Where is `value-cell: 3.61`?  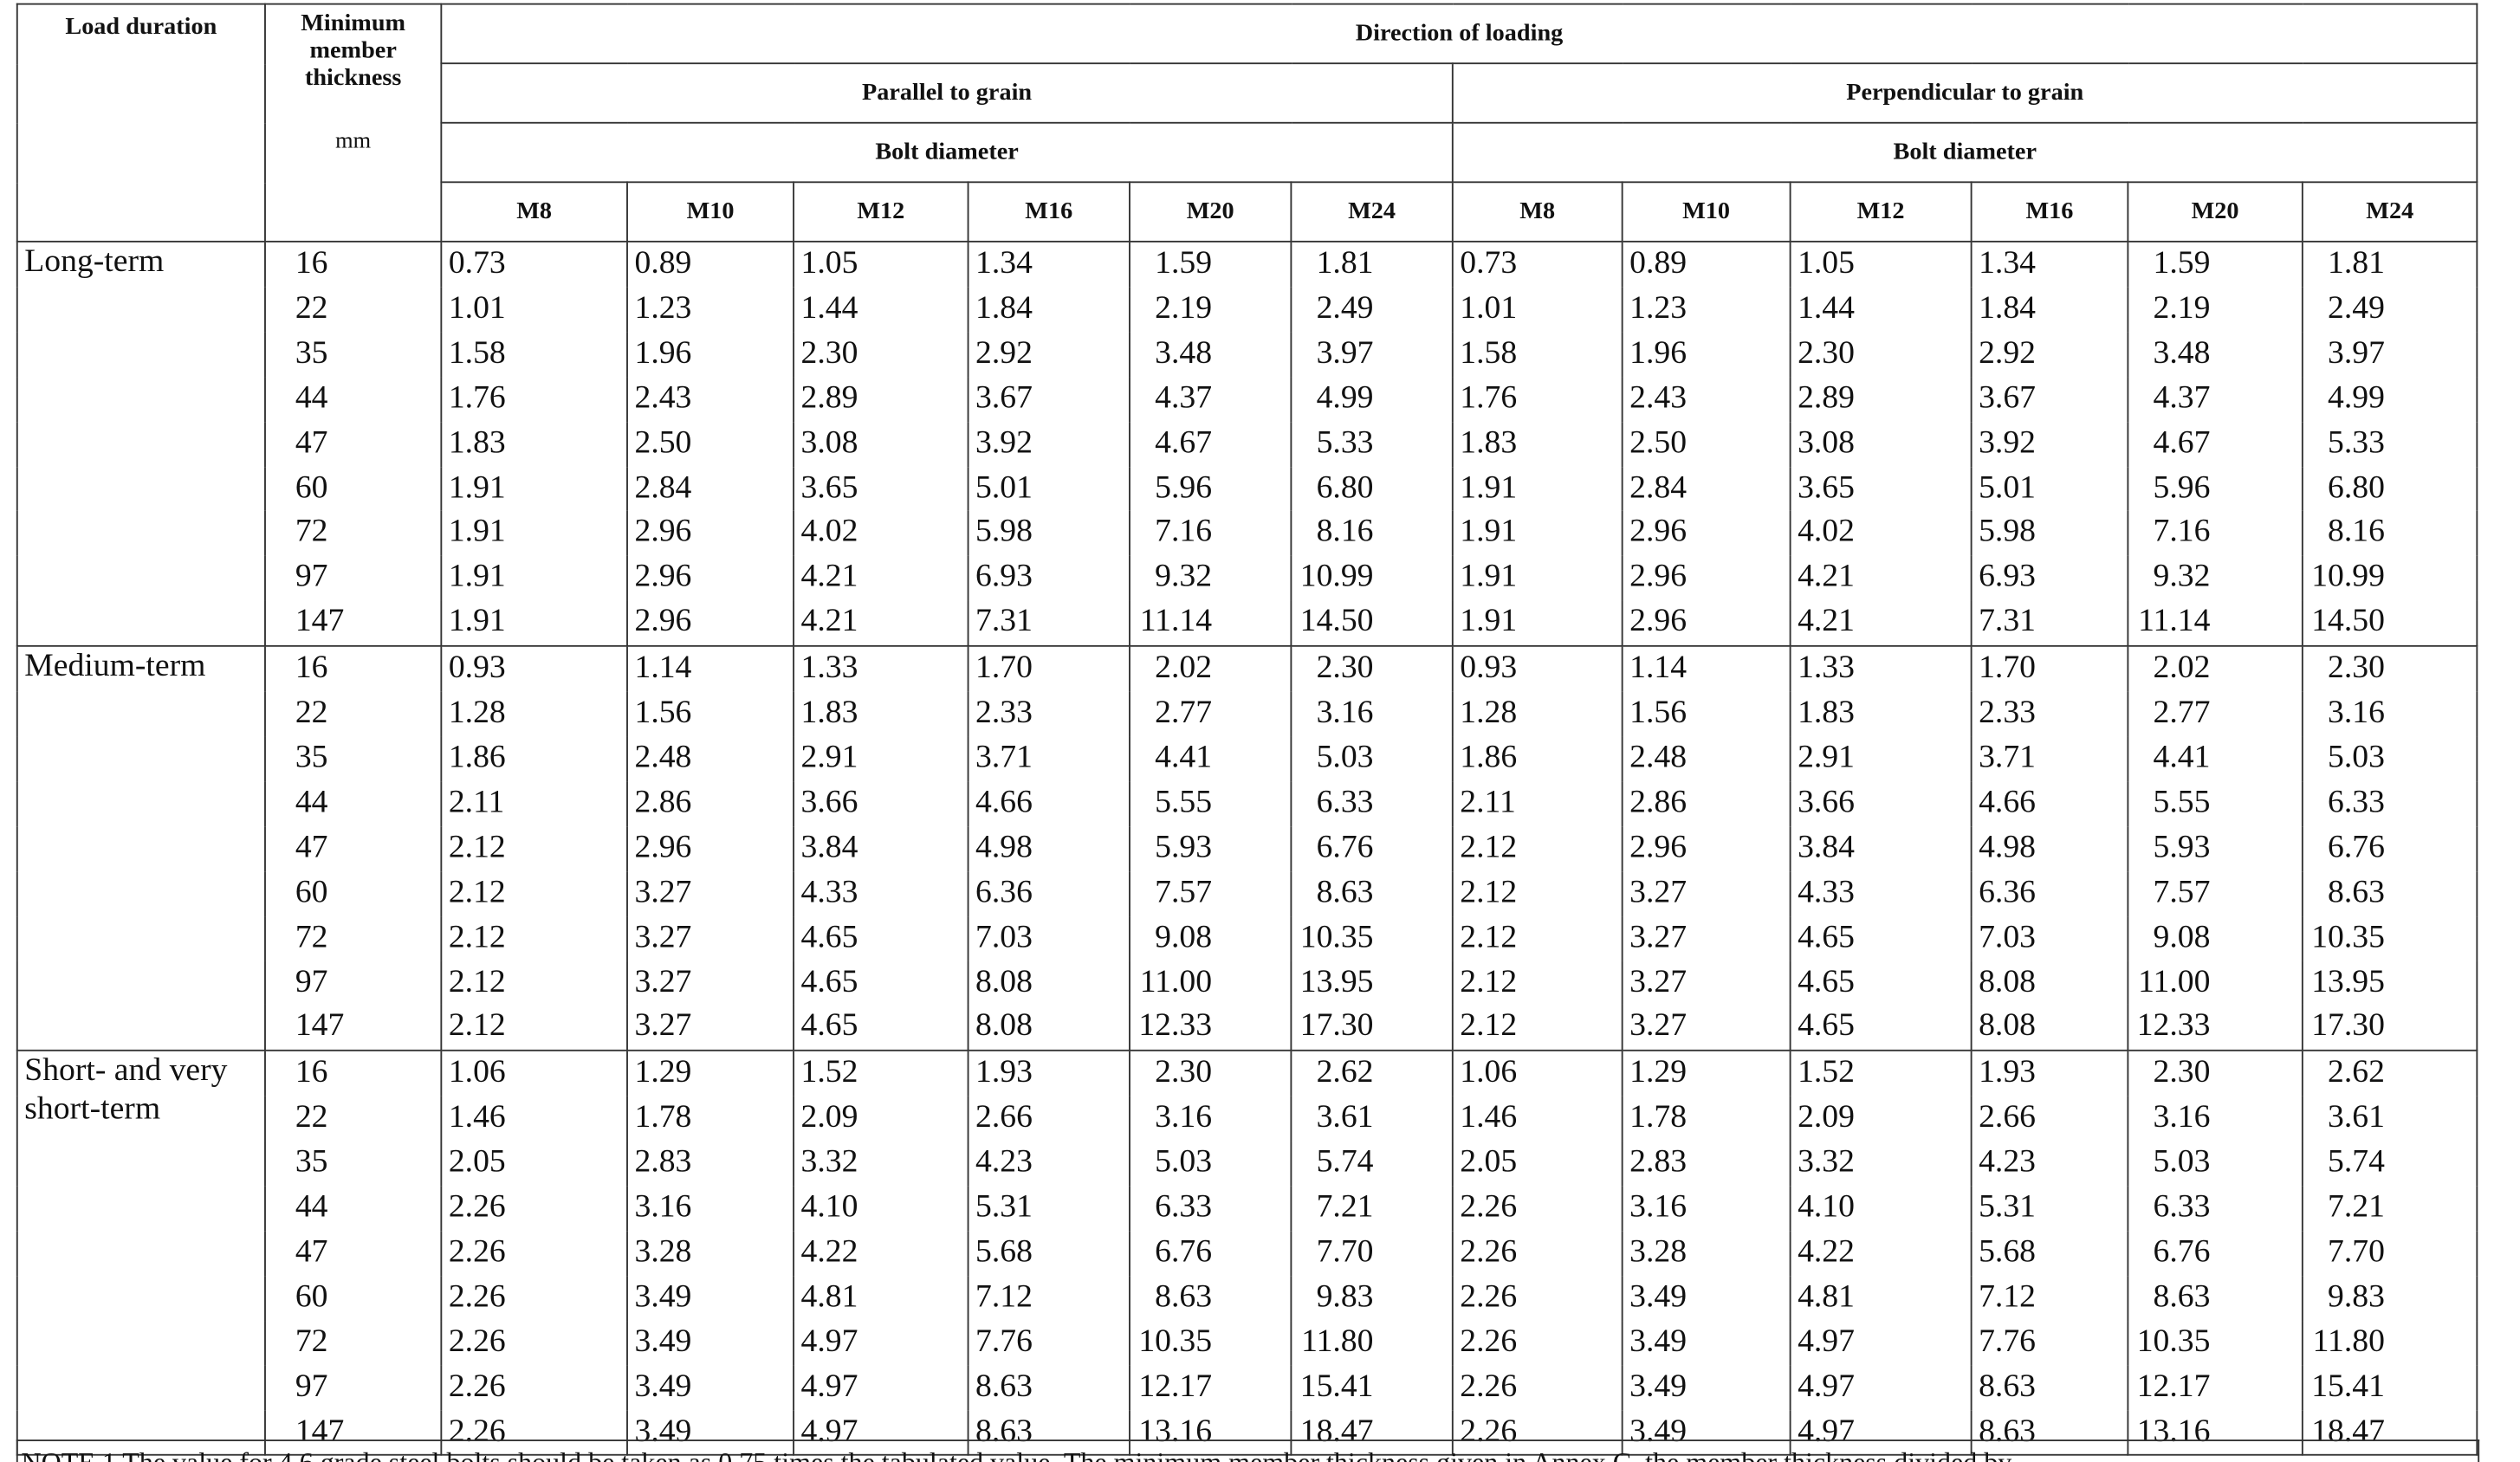 value-cell: 3.61 is located at coordinates (2389, 1119).